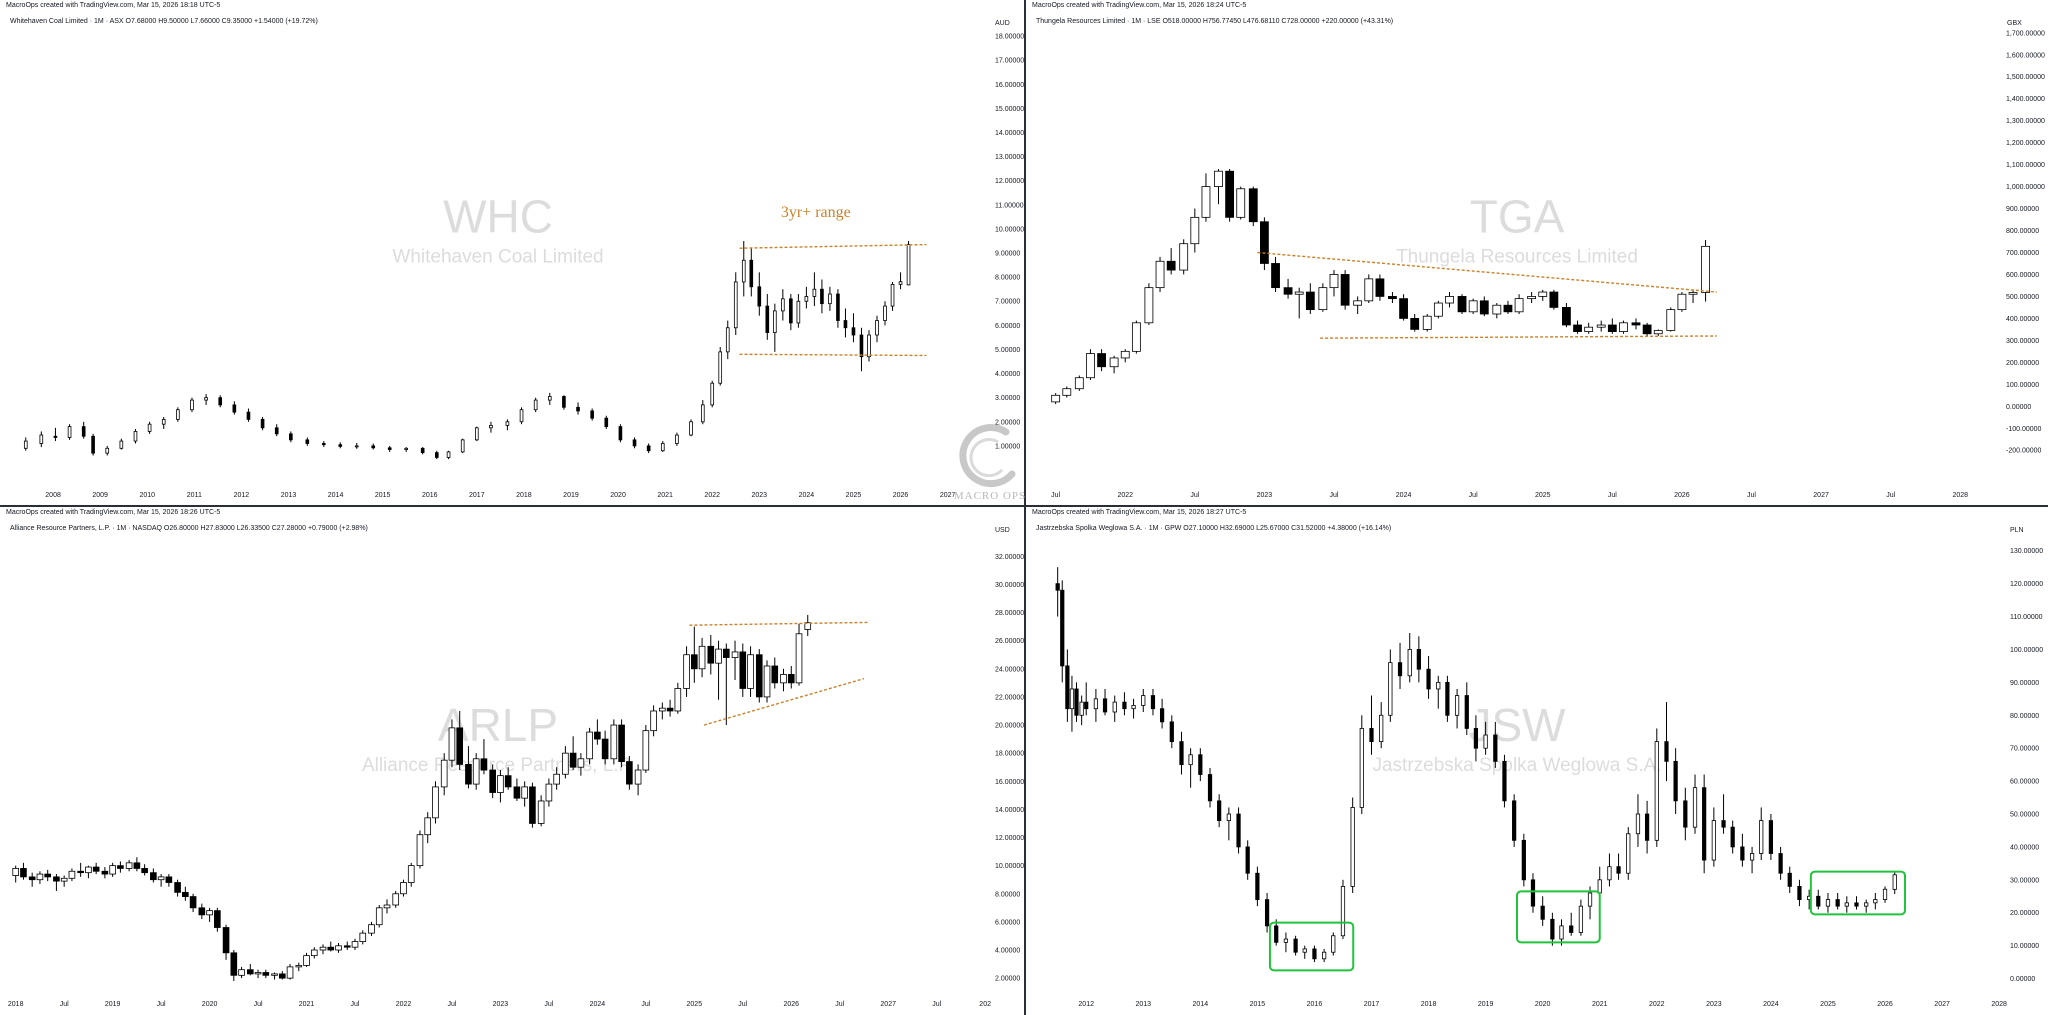  I want to click on whc-x-tick-label: 2009, so click(100, 495).